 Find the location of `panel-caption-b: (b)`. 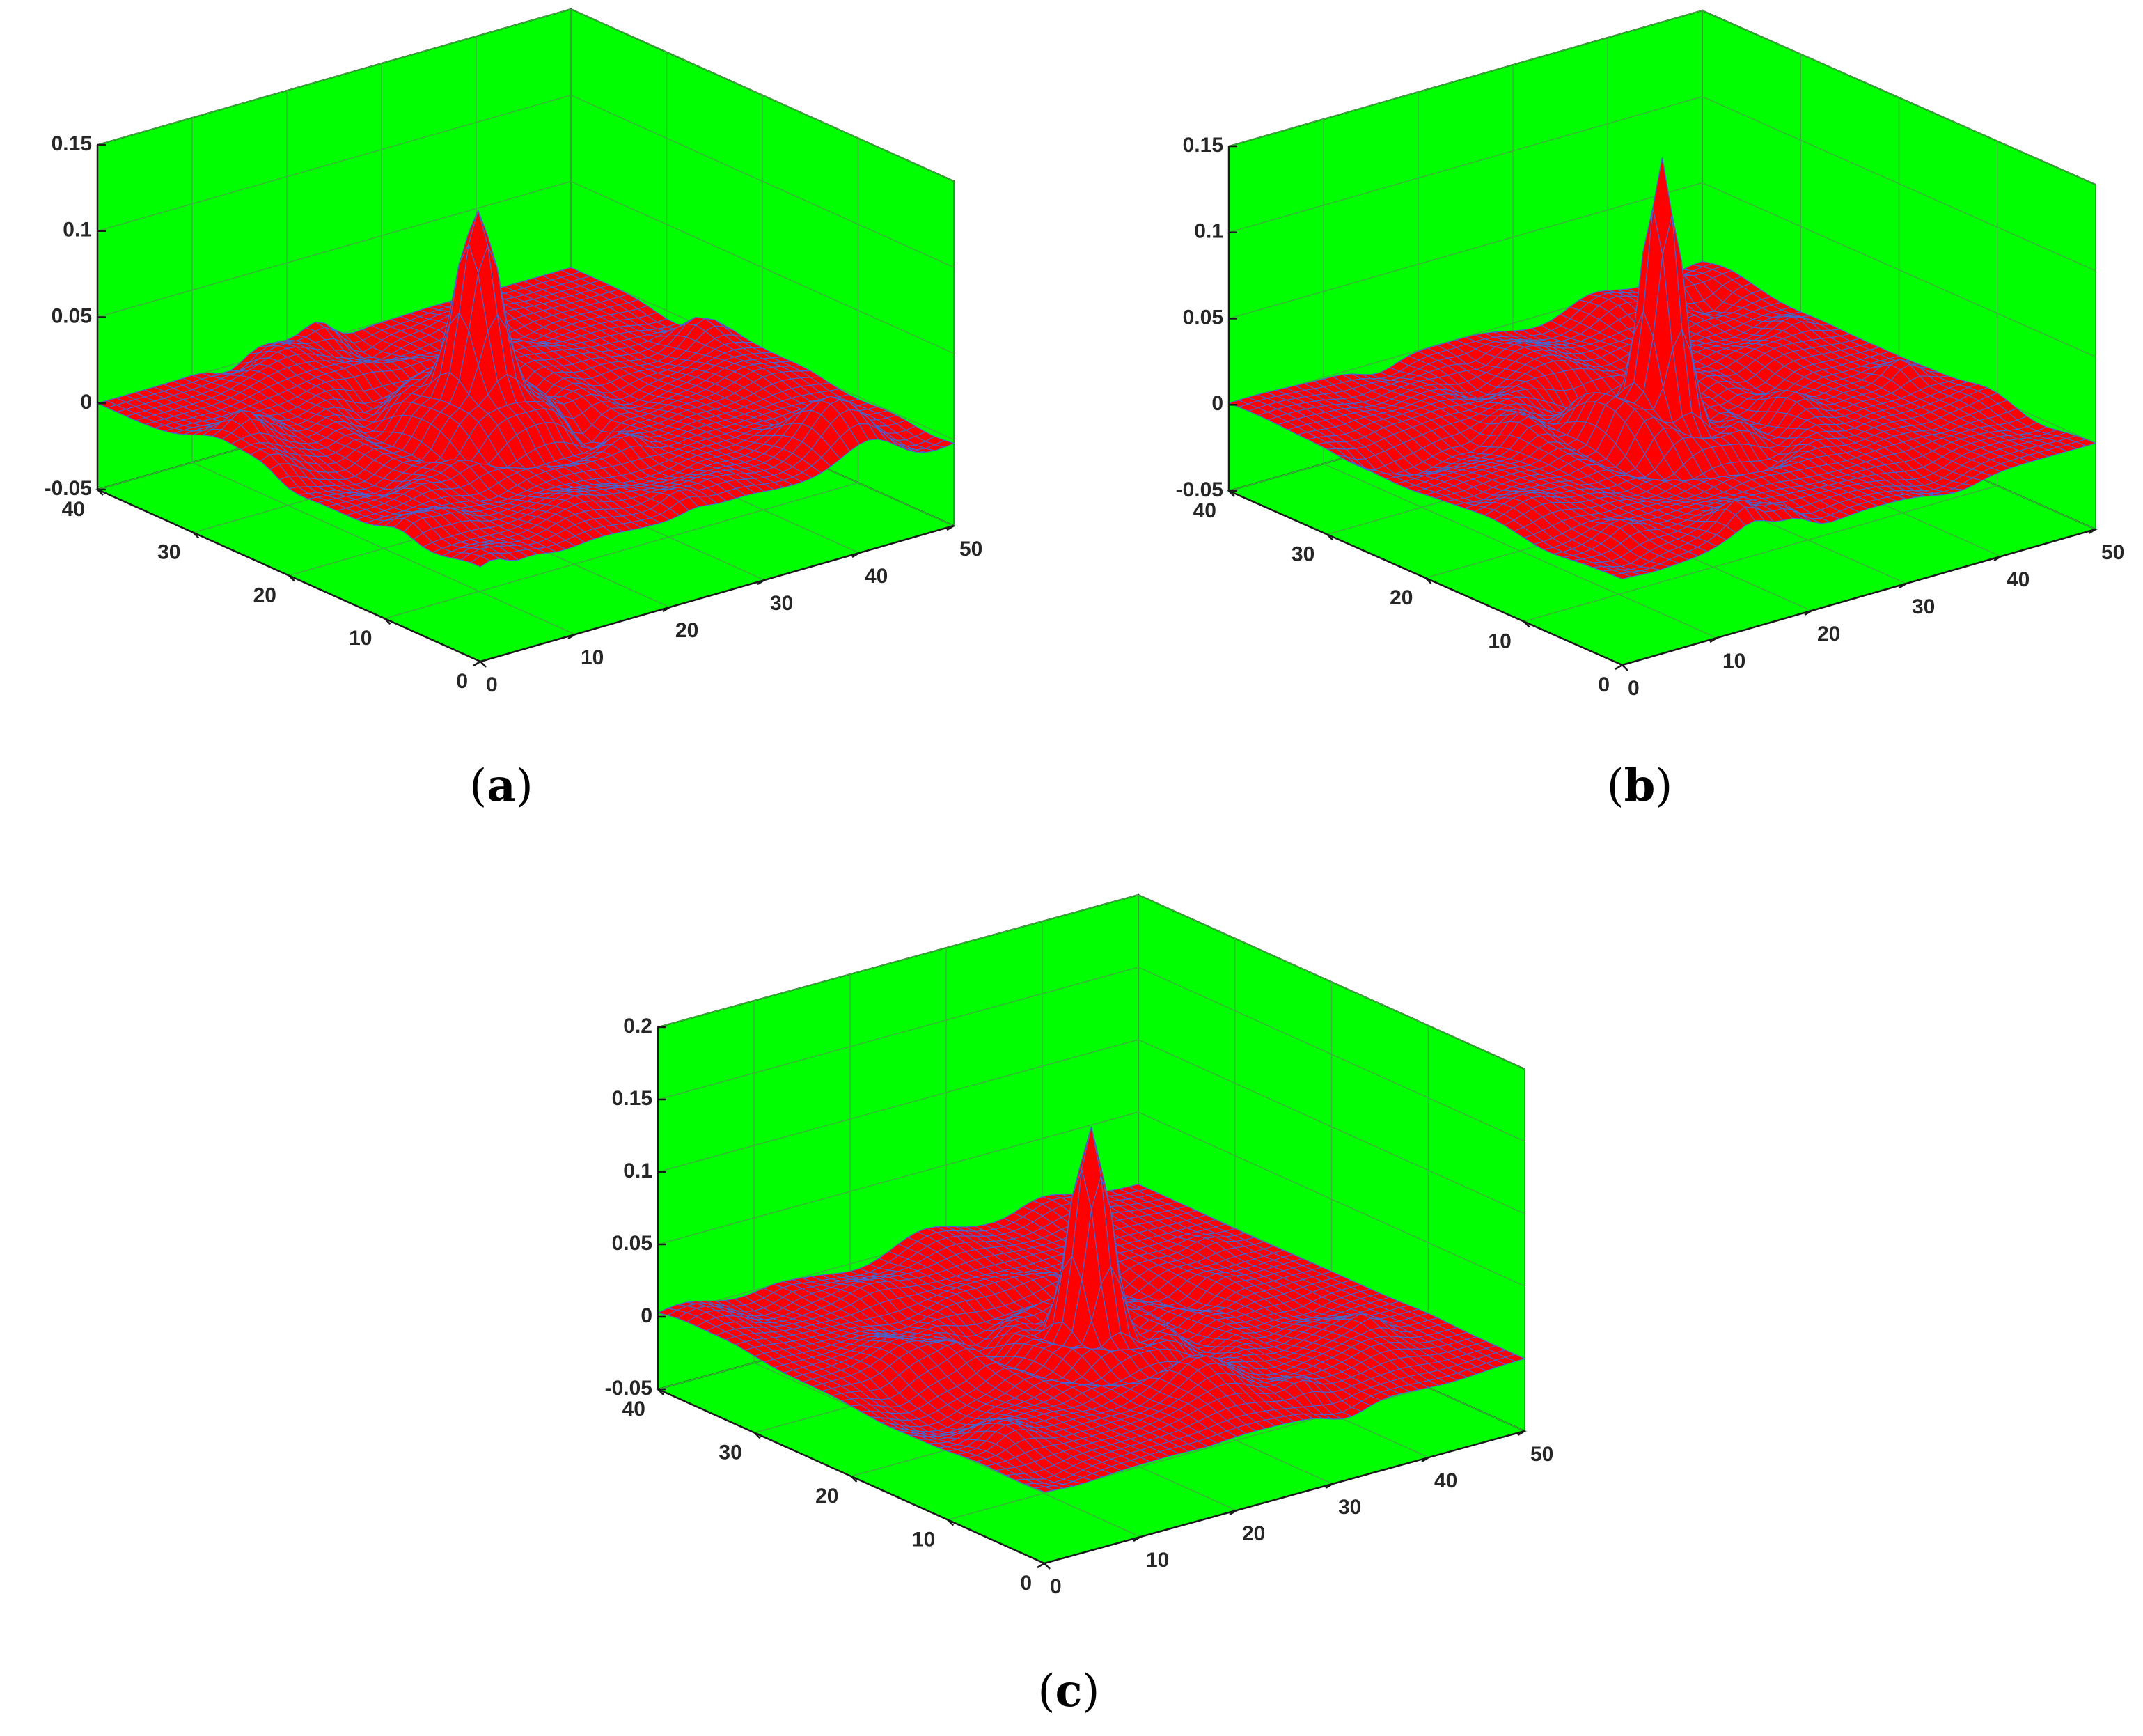

panel-caption-b: (b) is located at coordinates (1640, 786).